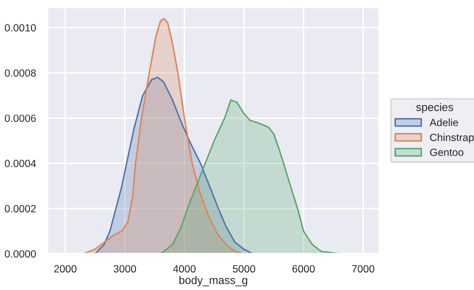  Describe the element at coordinates (303, 269) in the screenshot. I see `x-tick-label: 6000` at that location.